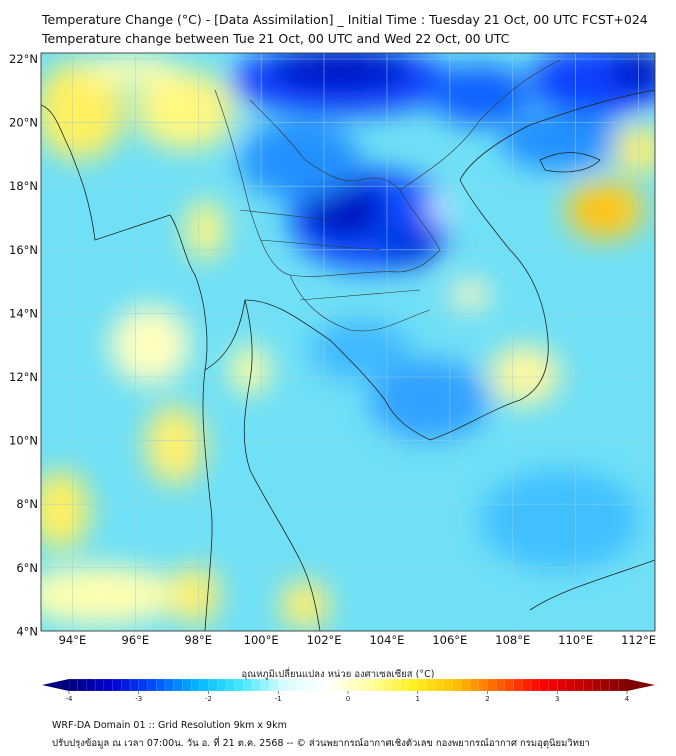 Image resolution: width=676 pixels, height=756 pixels. What do you see at coordinates (386, 640) in the screenshot?
I see `lon-label: 104°E` at bounding box center [386, 640].